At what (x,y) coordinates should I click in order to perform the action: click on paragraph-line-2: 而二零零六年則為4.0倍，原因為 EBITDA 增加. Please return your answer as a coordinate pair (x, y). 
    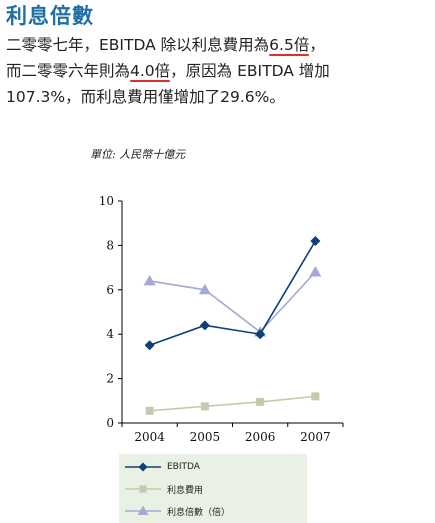
    Looking at the image, I should click on (220, 71).